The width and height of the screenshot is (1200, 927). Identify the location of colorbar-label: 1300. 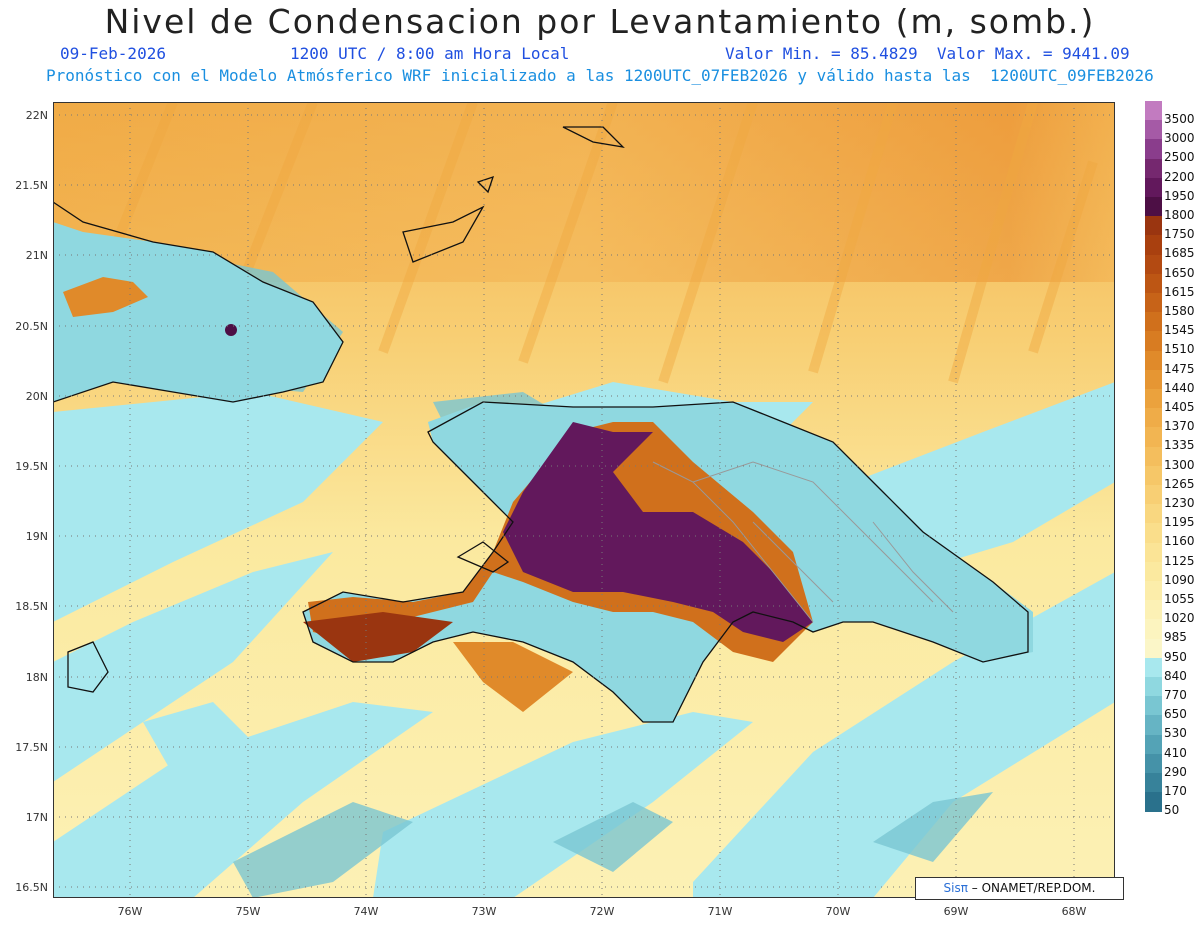
(1179, 464).